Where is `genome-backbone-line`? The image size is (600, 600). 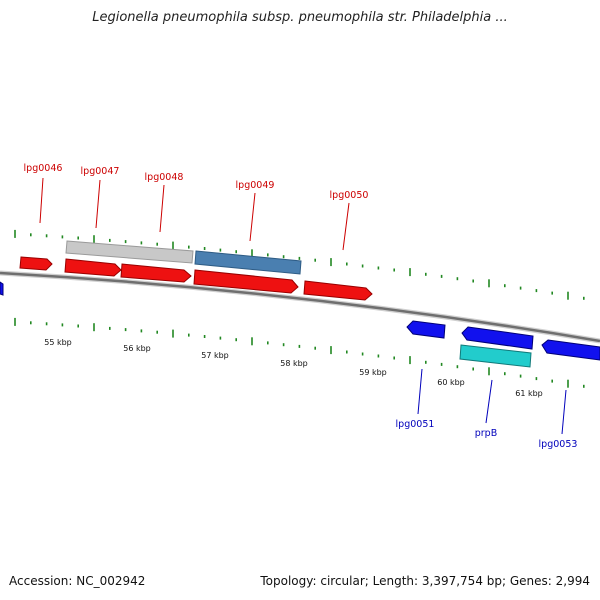 genome-backbone-line is located at coordinates (300, 307).